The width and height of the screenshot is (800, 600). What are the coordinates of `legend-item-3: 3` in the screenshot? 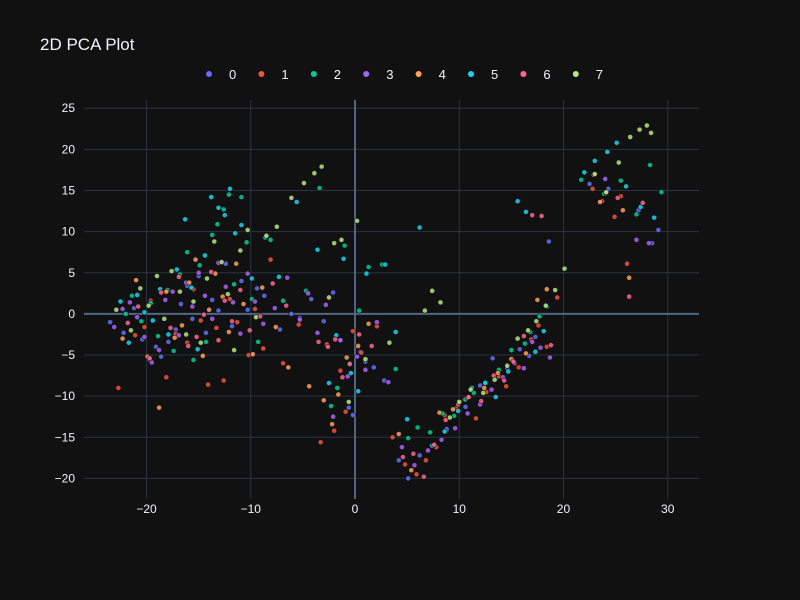 It's located at (378, 74).